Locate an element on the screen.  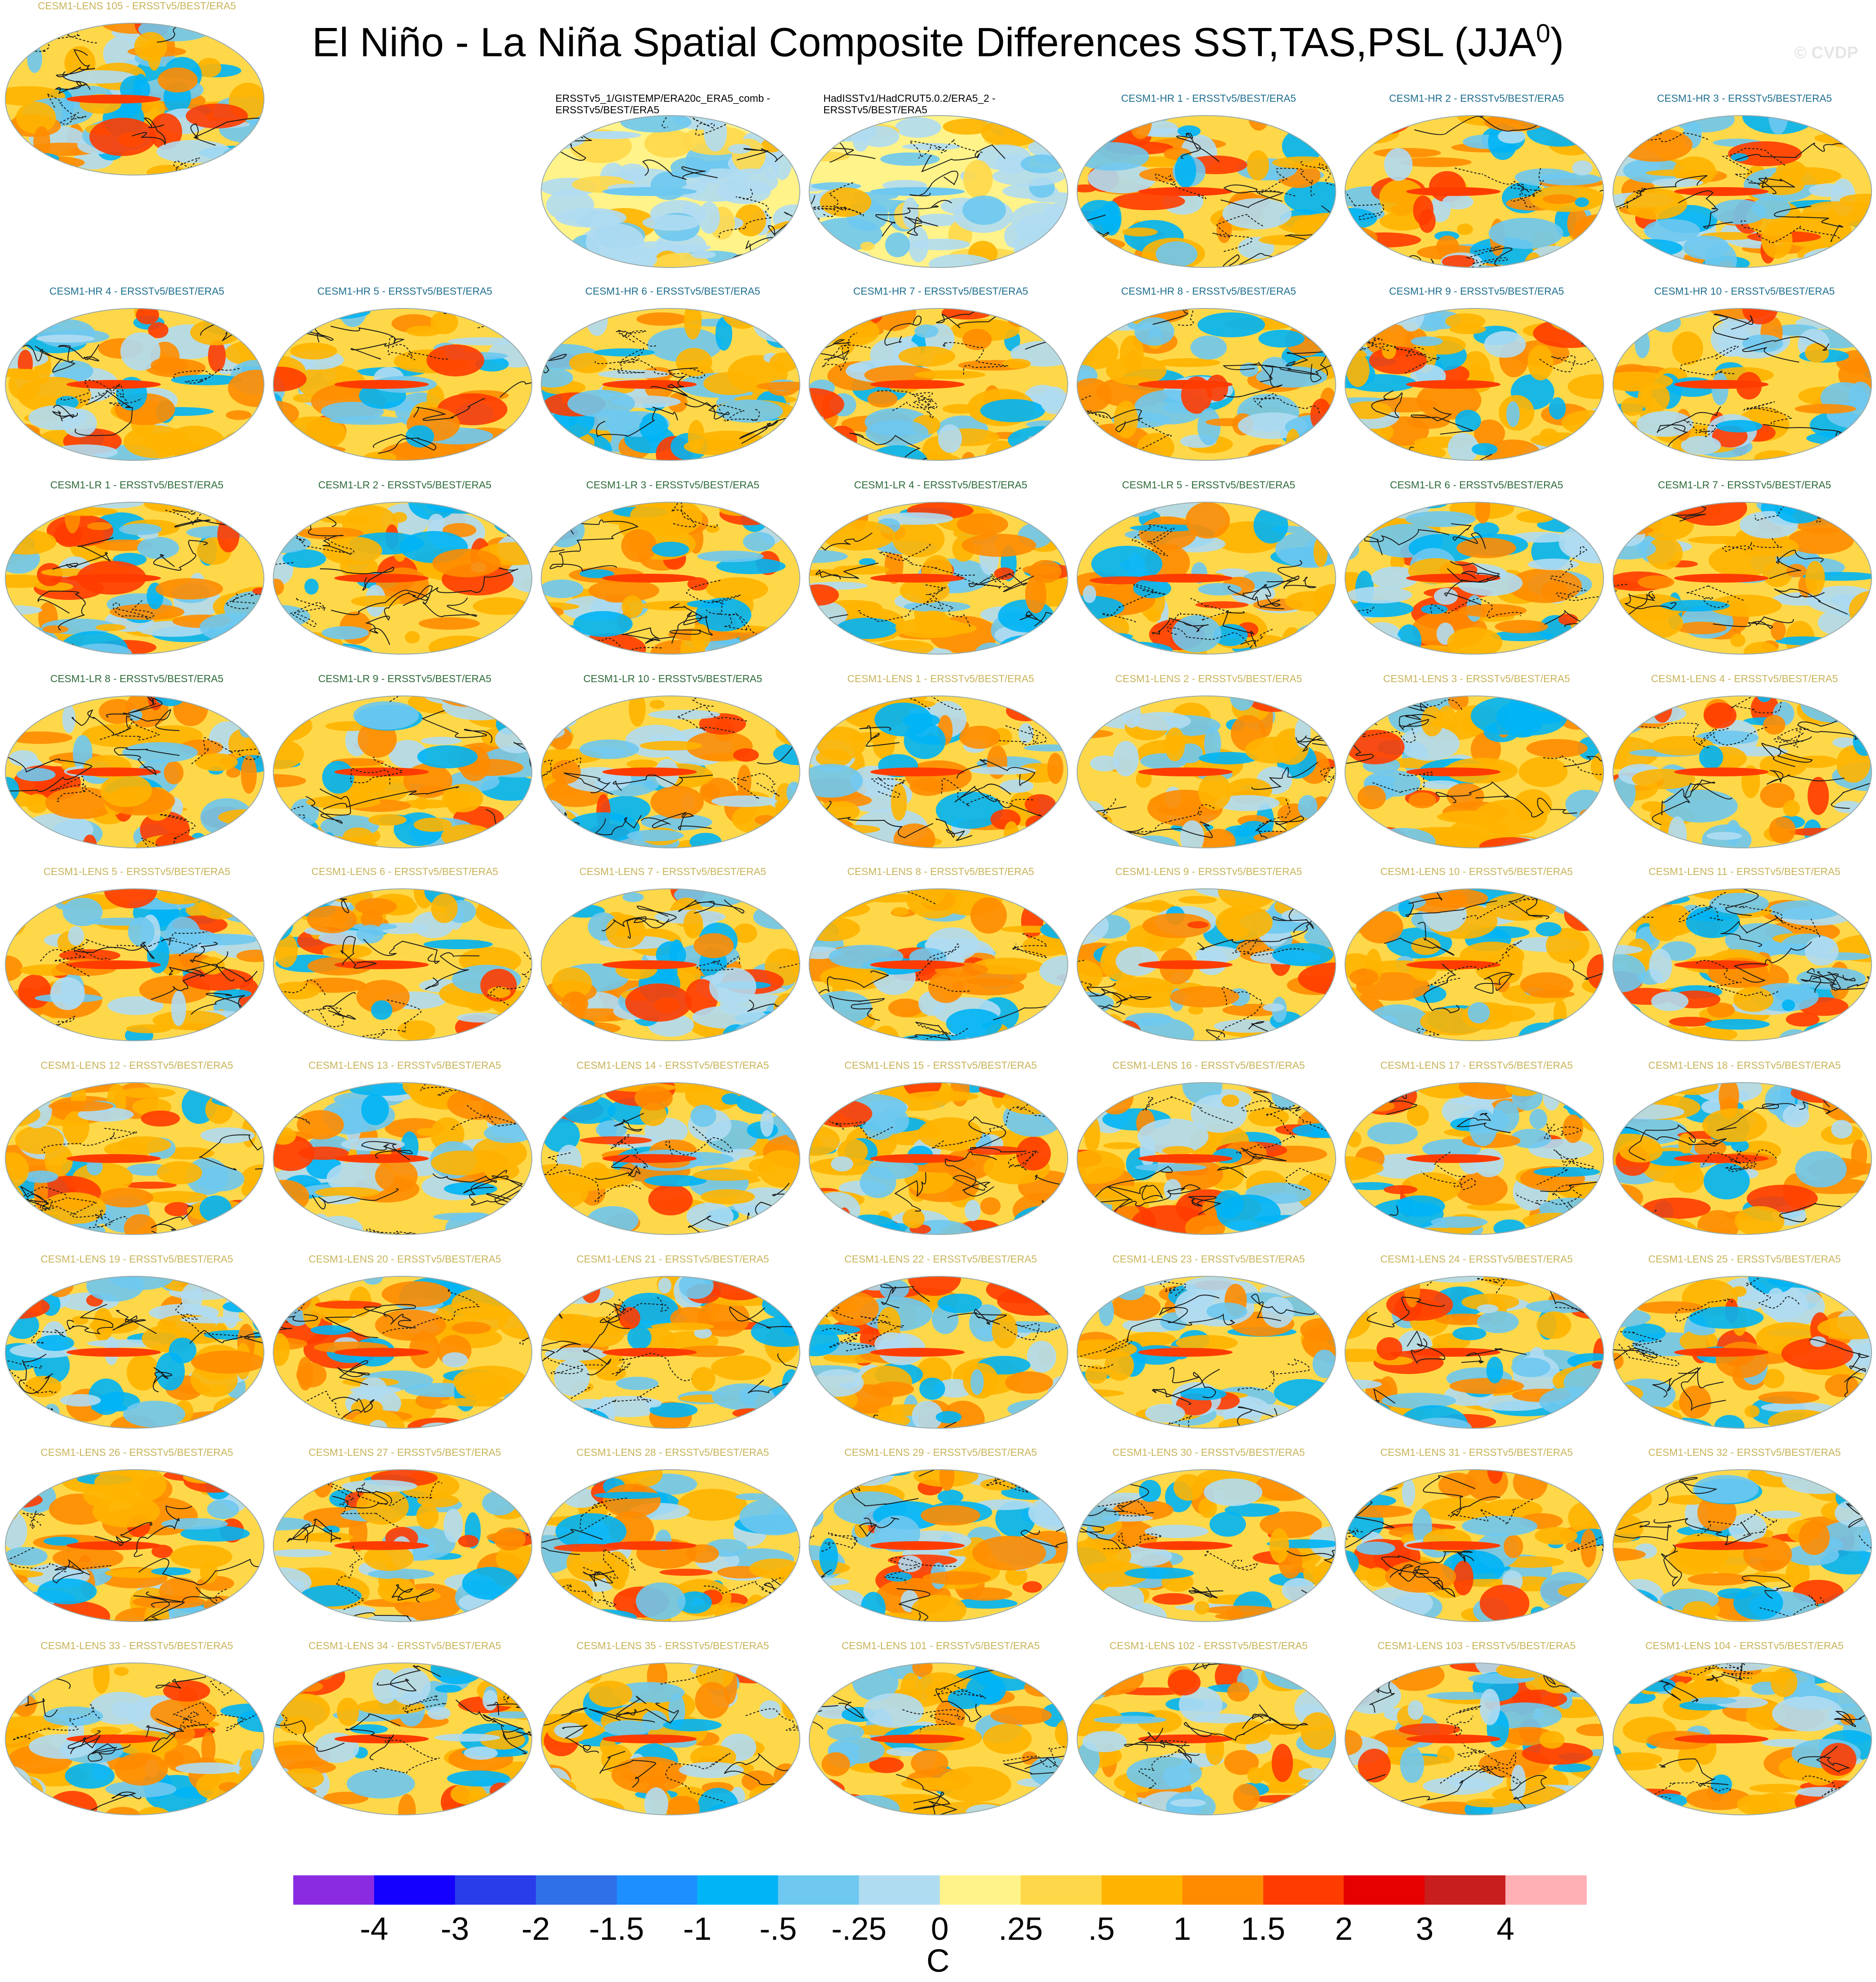
map-panel: CESM1-LENS 6 - ERSSTv5/BEST/ERA5 is located at coordinates (404, 959).